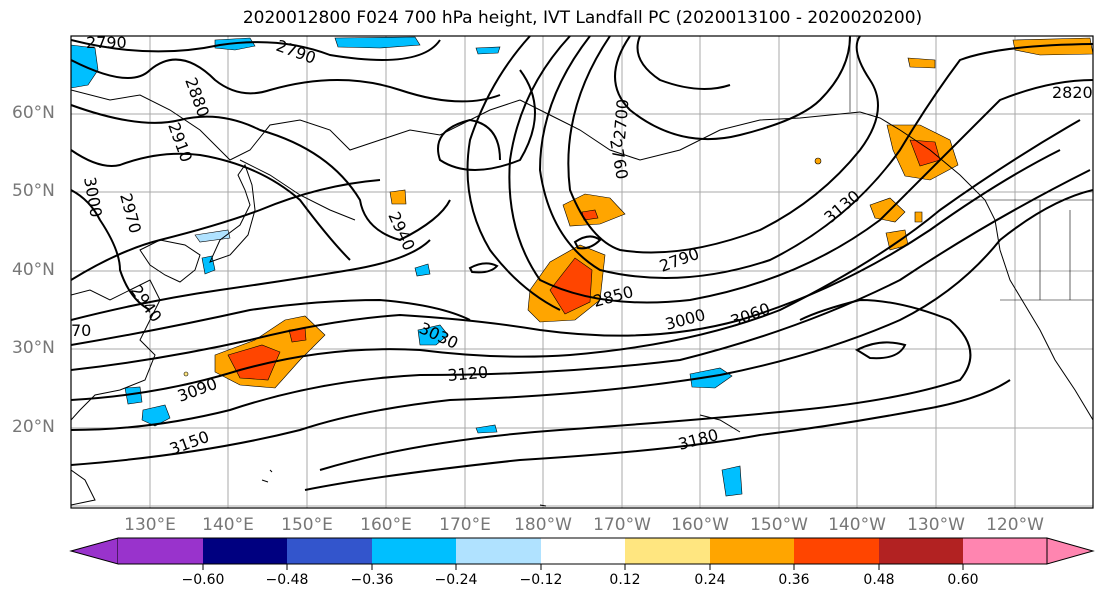 The image size is (1105, 601). I want to click on colorbar, so click(582, 553).